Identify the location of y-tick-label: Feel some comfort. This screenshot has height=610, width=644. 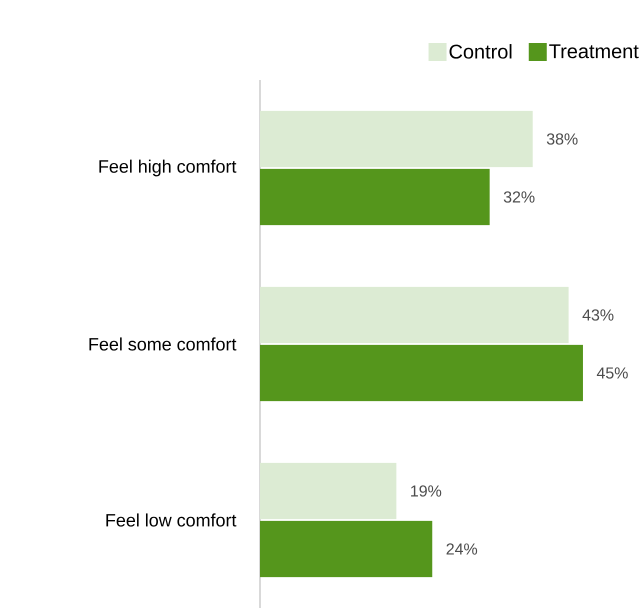
(162, 344).